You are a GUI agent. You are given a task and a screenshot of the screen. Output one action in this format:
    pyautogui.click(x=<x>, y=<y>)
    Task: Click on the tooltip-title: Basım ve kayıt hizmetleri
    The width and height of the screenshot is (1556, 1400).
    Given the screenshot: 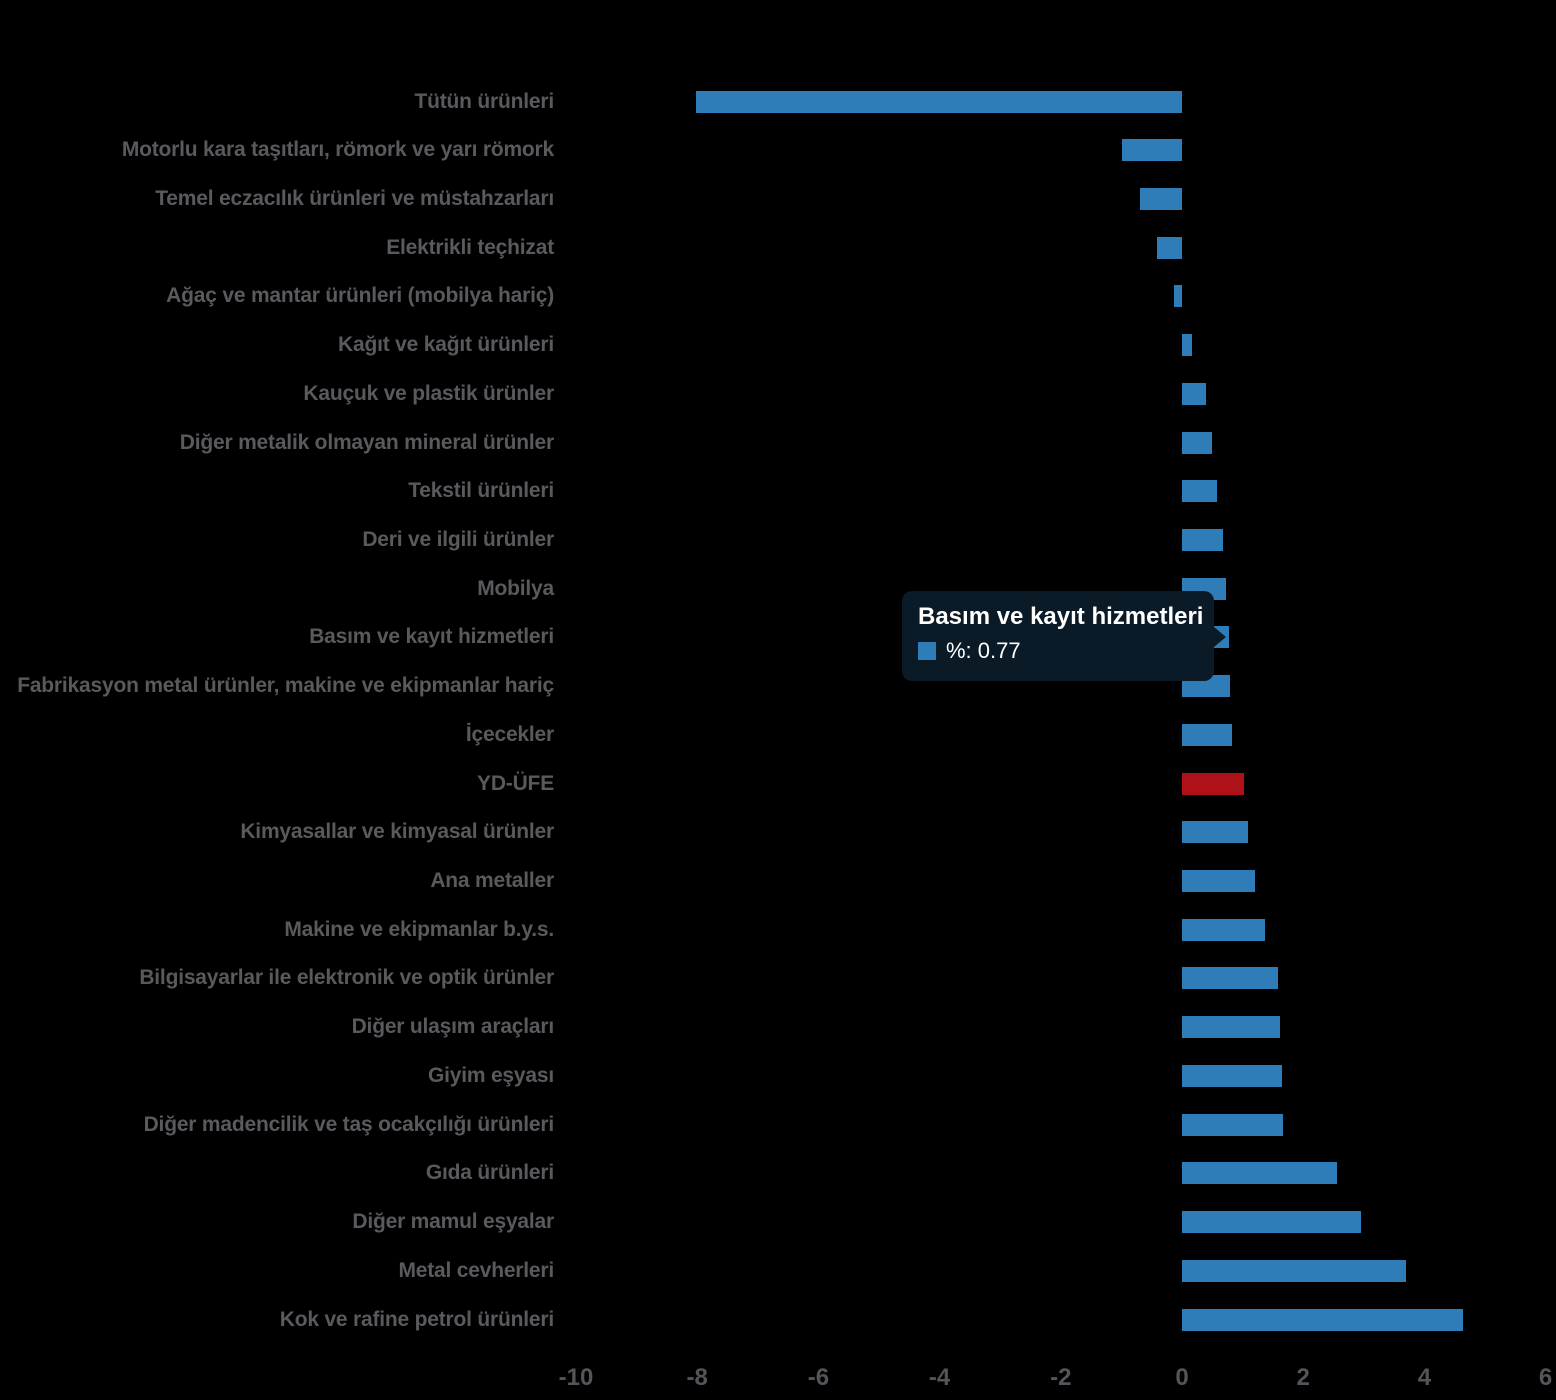 What is the action you would take?
    pyautogui.click(x=1061, y=616)
    